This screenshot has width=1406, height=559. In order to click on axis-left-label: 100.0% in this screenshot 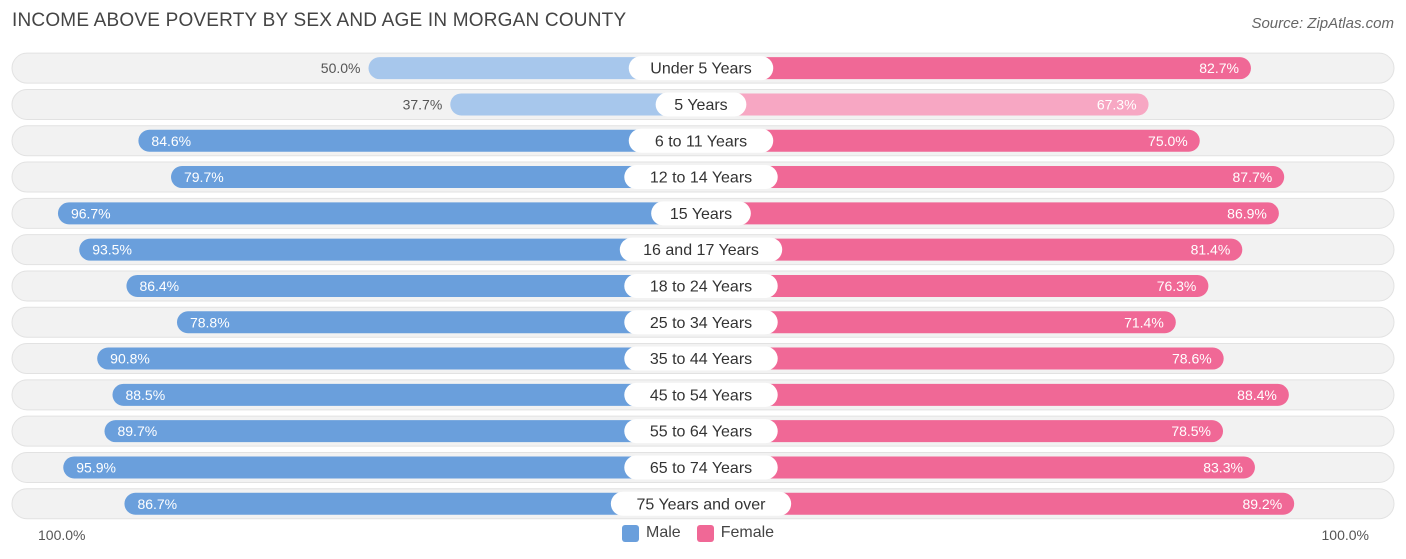, I will do `click(62, 535)`.